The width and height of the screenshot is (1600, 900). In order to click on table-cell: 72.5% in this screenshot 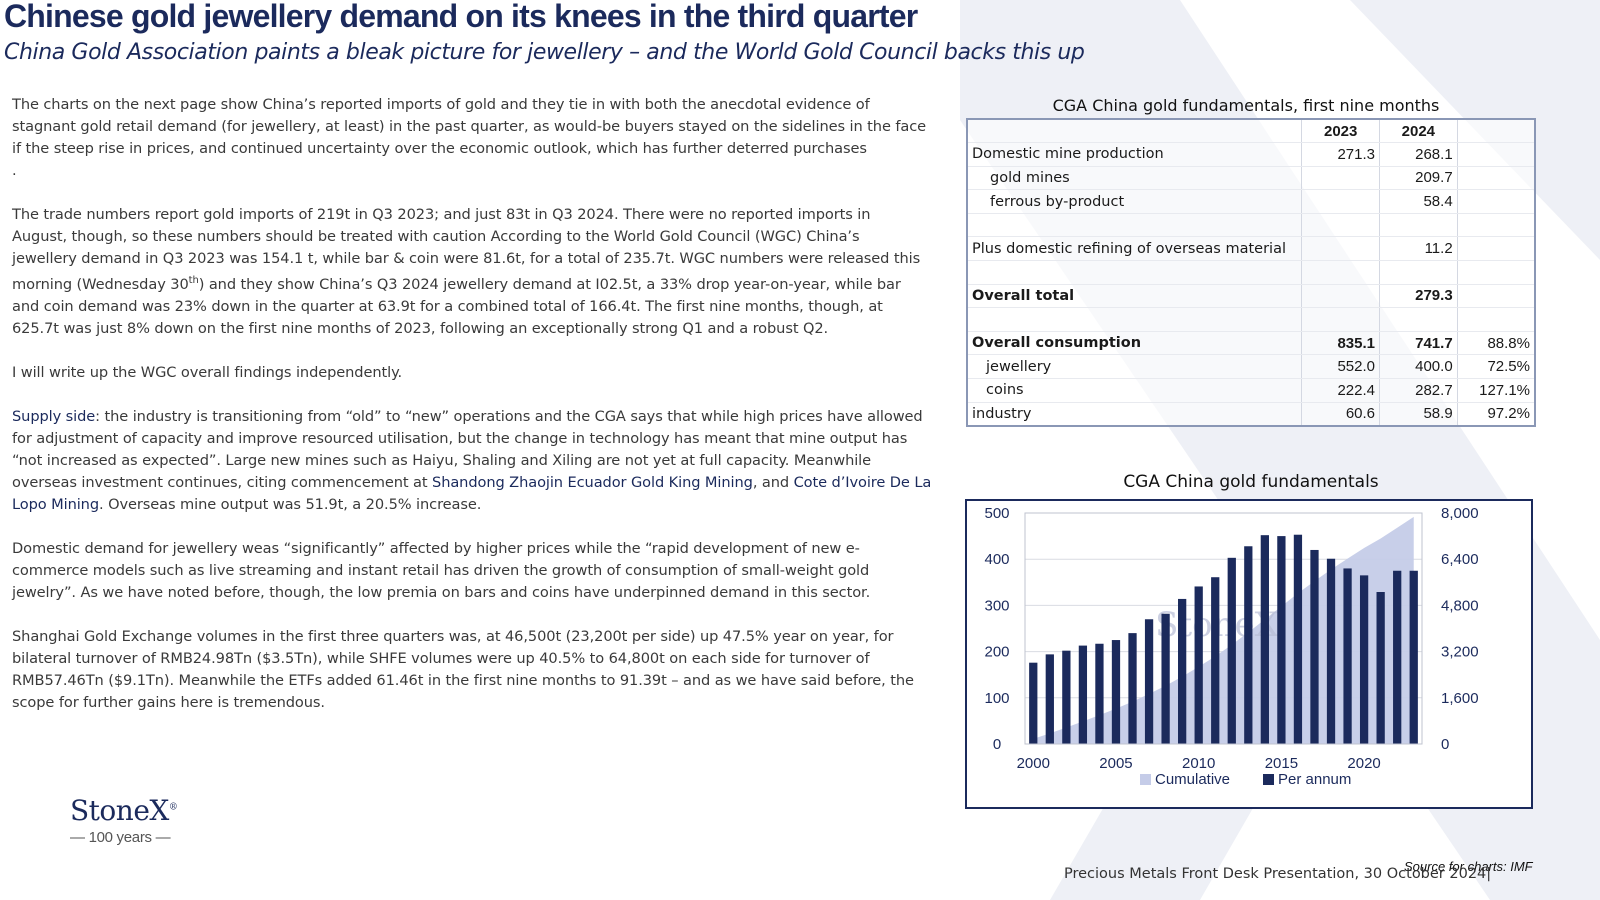, I will do `click(1496, 367)`.